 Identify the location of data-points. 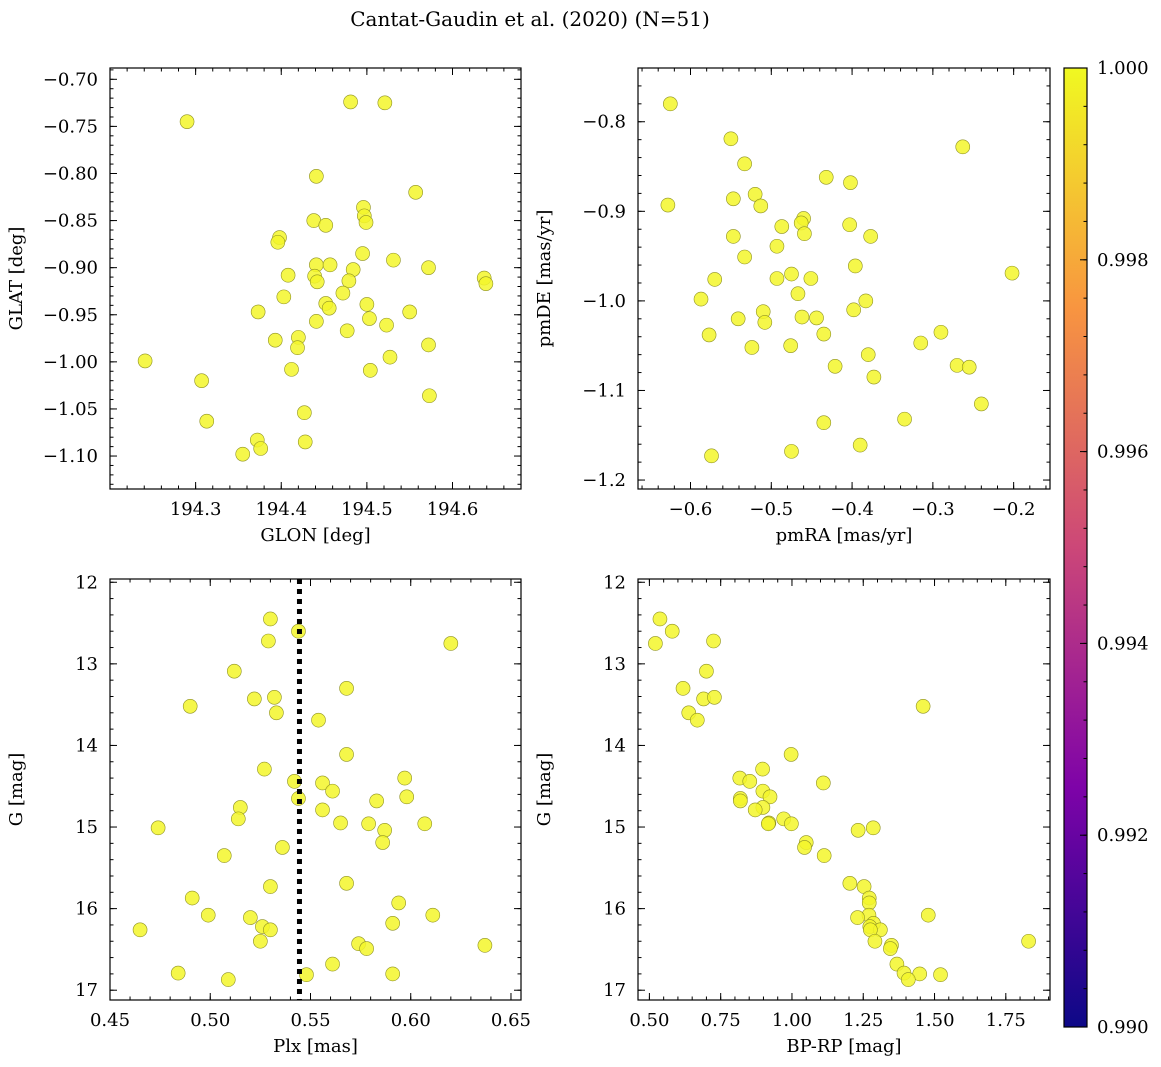
(842, 799).